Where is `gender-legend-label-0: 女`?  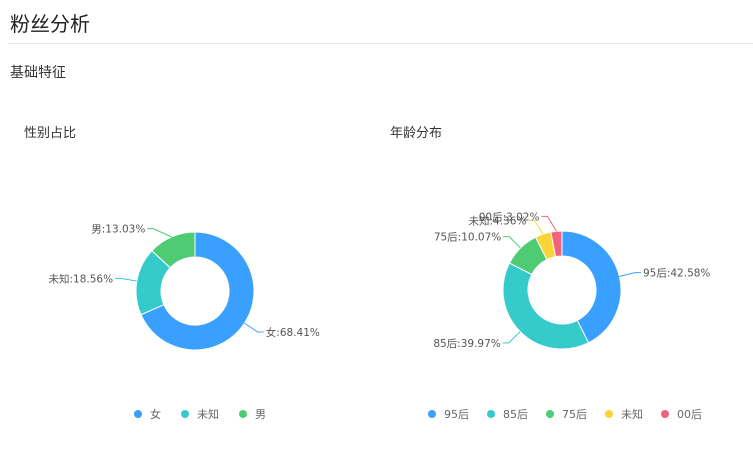
gender-legend-label-0: 女 is located at coordinates (155, 414).